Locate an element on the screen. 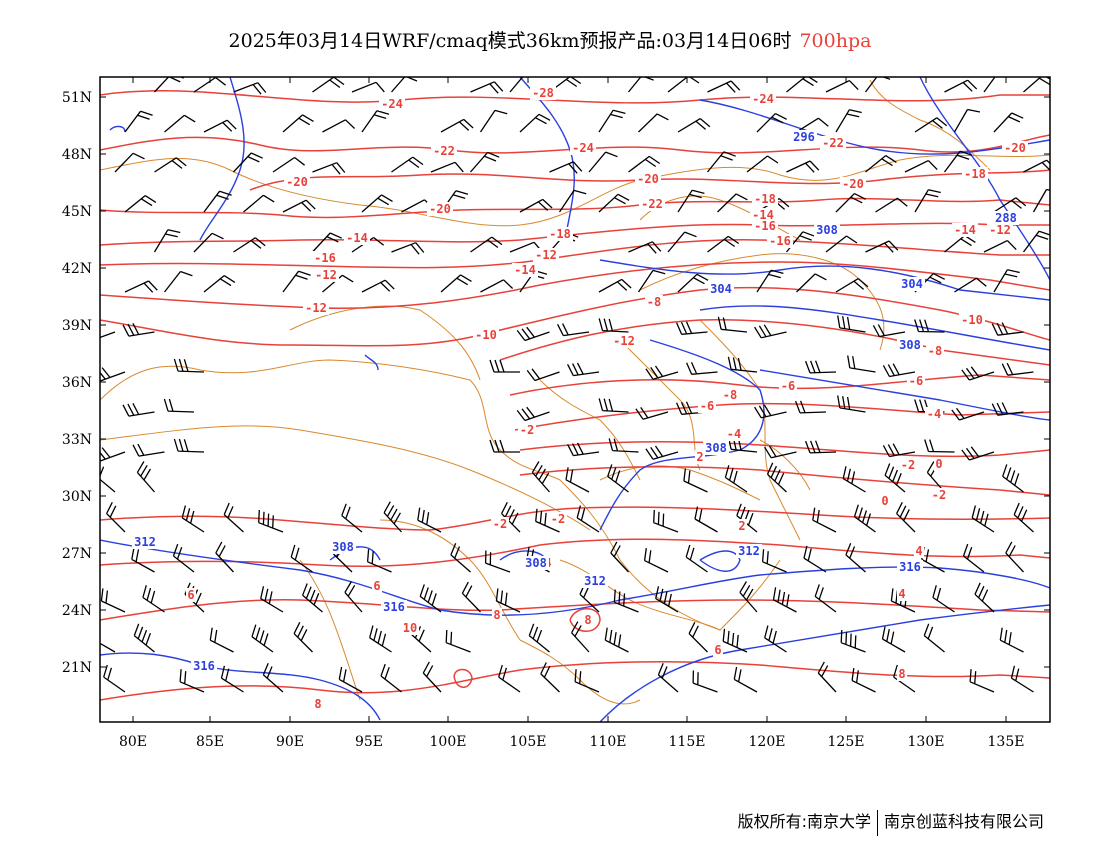 The width and height of the screenshot is (1100, 850). temperature-label: -22 is located at coordinates (444, 151).